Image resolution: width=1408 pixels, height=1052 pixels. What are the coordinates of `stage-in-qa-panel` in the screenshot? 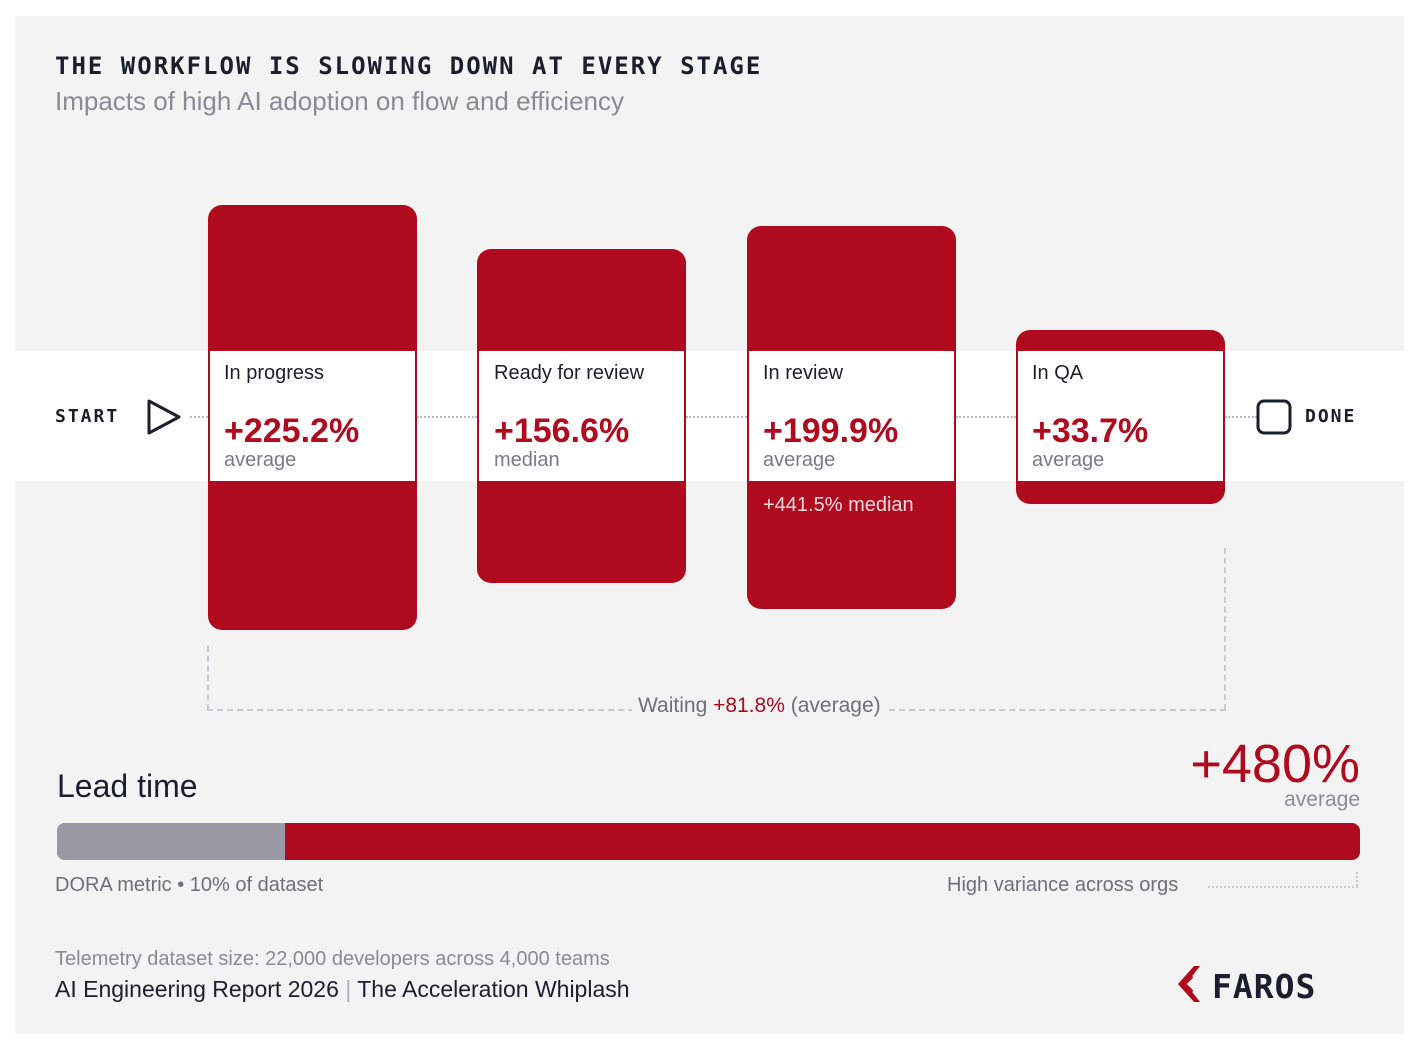 It's located at (1120, 416).